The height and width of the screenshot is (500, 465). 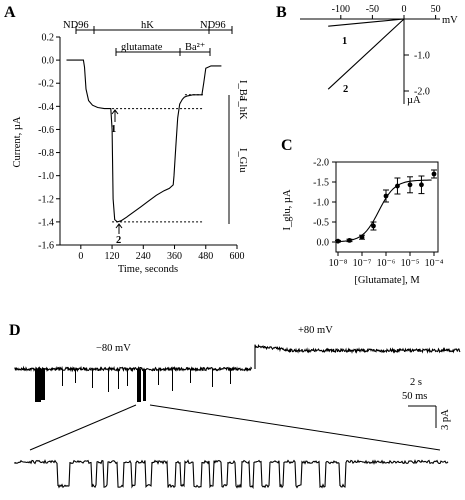 I want to click on b-x-tick-label: 0, so click(x=404, y=9).